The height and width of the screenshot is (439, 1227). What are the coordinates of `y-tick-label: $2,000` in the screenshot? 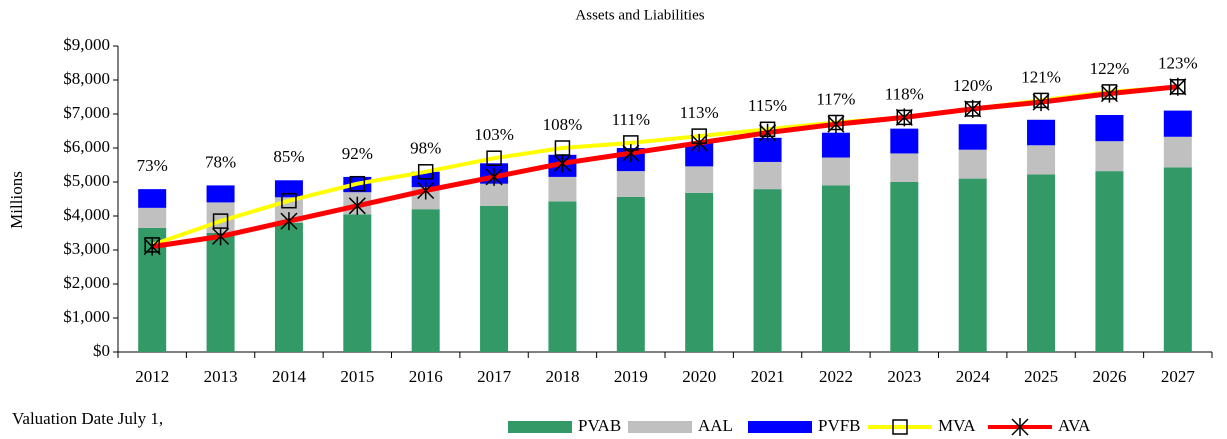 It's located at (86, 282).